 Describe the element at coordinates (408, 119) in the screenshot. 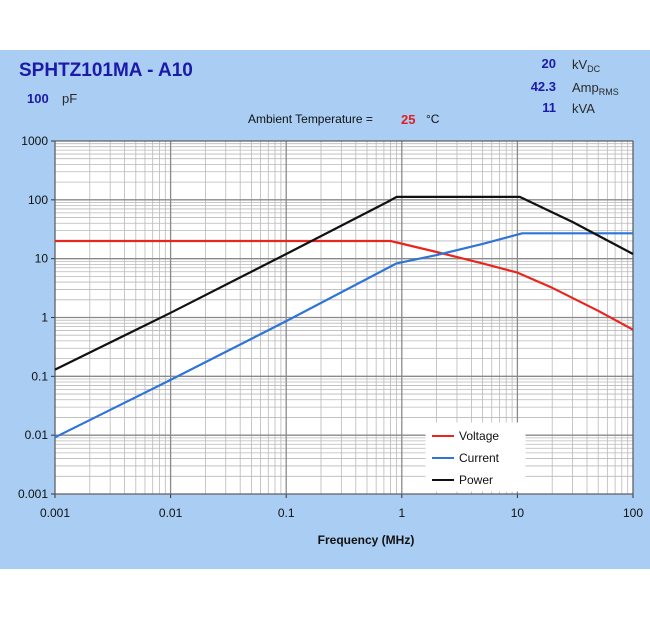

I see `ambient-temperature-value: 25` at that location.